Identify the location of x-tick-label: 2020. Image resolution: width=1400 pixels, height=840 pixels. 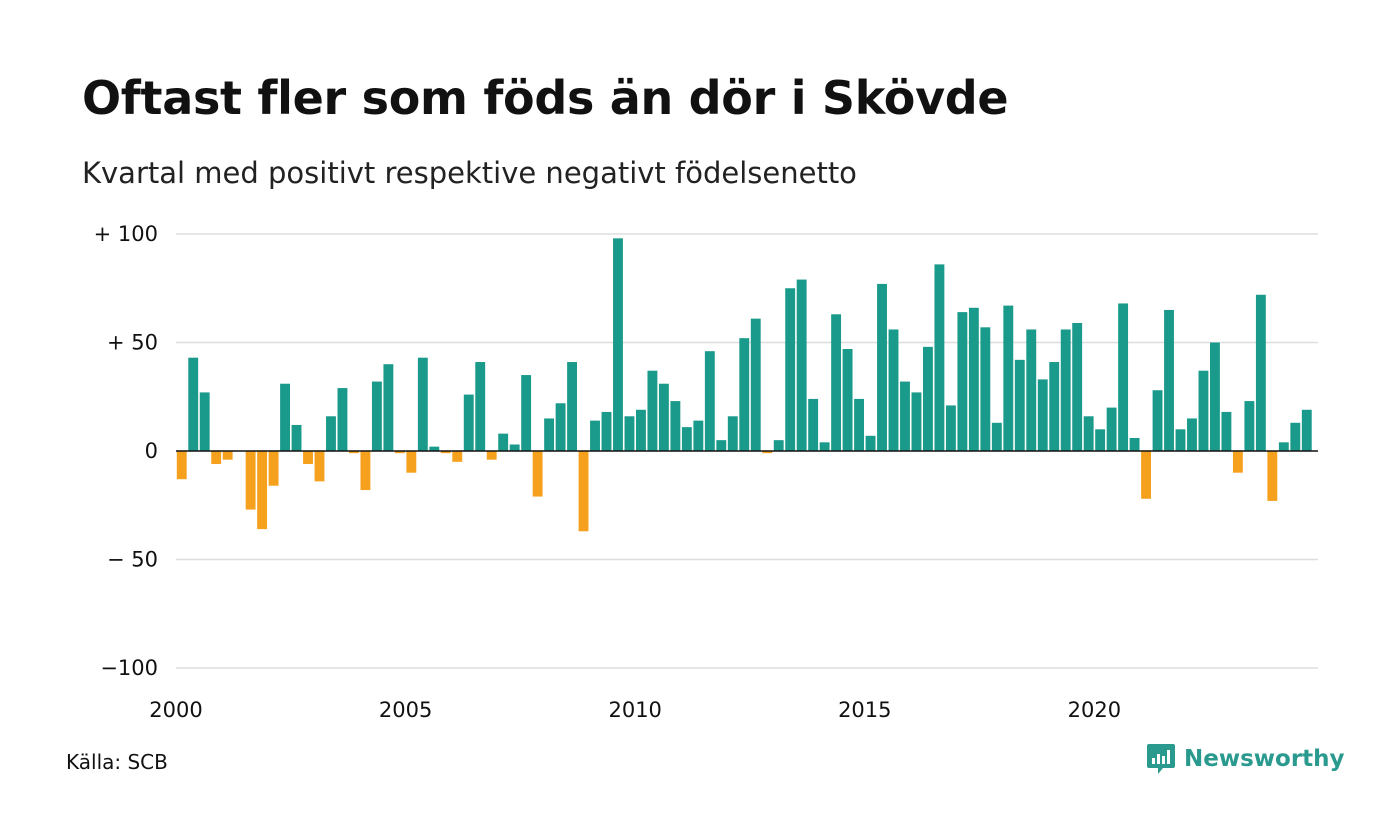
(1094, 709).